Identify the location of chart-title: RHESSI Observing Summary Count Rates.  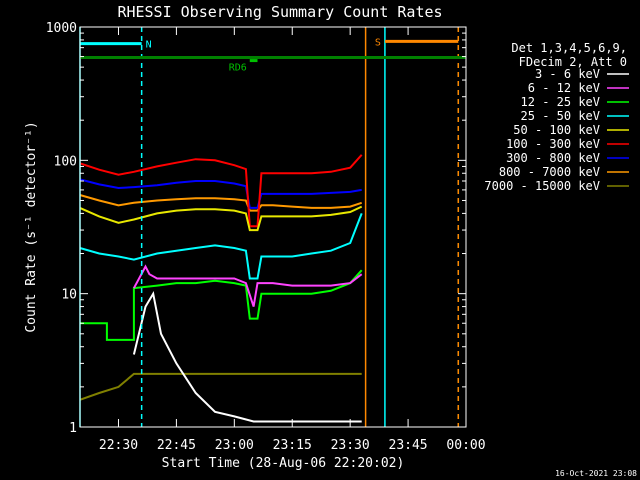
(279, 12).